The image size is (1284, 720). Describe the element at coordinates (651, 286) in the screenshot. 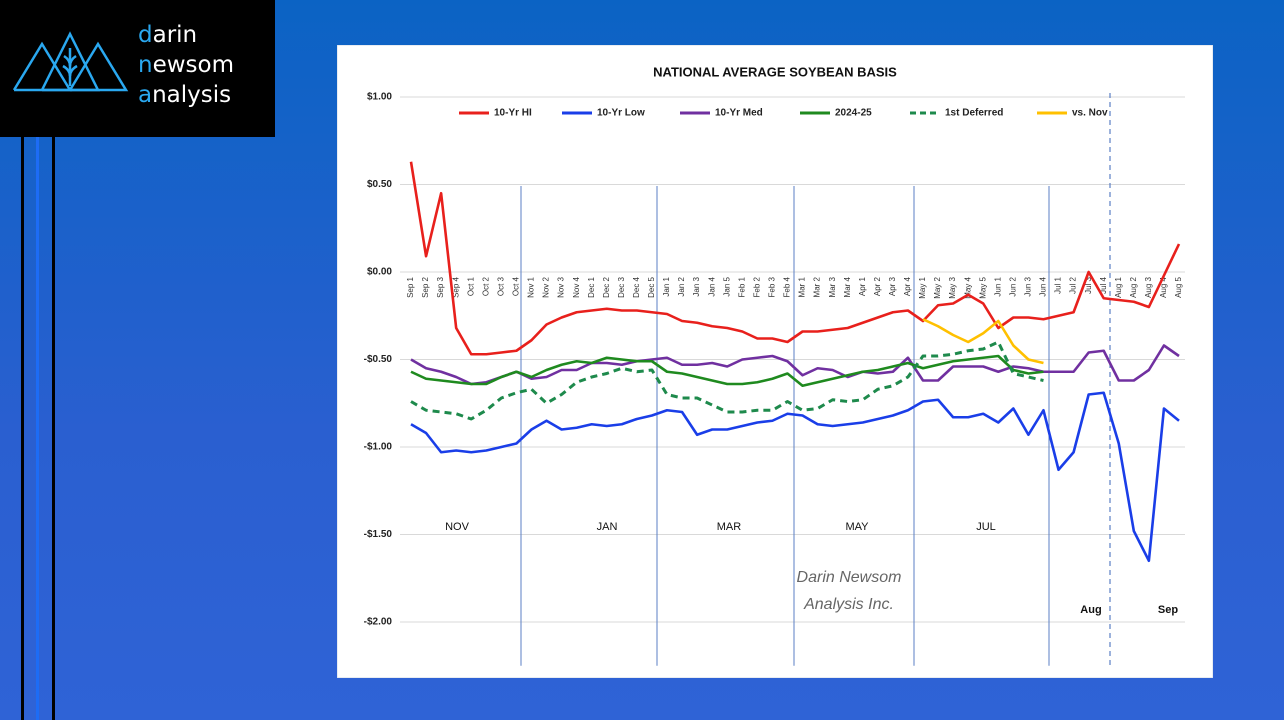

I see `x-tick-label: Dec 5` at that location.